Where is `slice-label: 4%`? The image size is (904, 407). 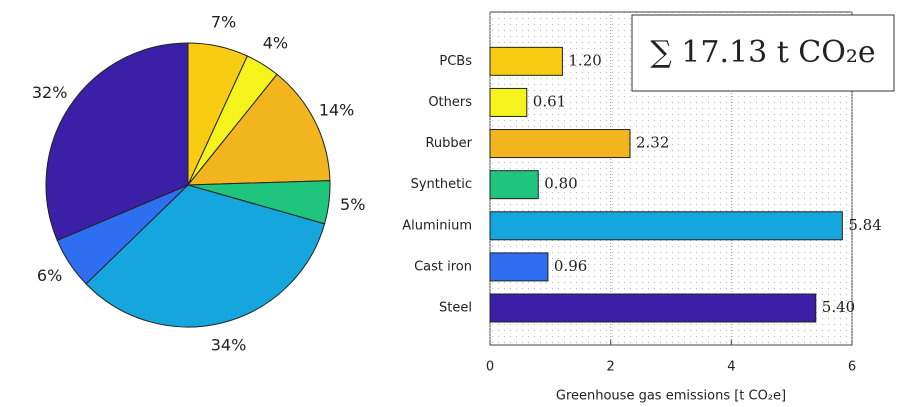 slice-label: 4% is located at coordinates (275, 42).